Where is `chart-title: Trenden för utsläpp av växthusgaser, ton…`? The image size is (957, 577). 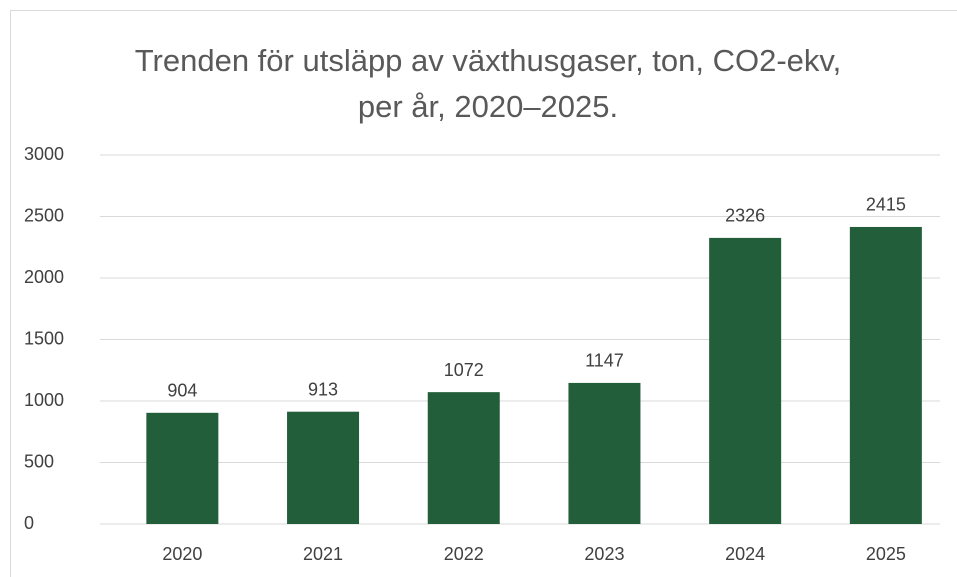 chart-title: Trenden för utsläpp av växthusgaser, ton… is located at coordinates (488, 83).